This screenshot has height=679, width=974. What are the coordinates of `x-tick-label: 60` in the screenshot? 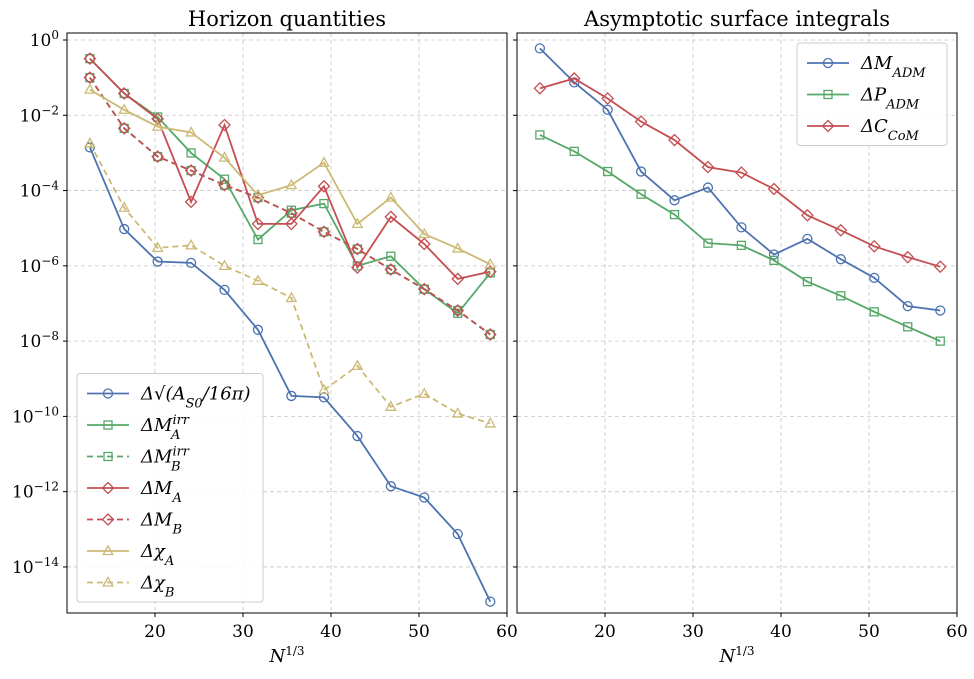 It's located at (507, 632).